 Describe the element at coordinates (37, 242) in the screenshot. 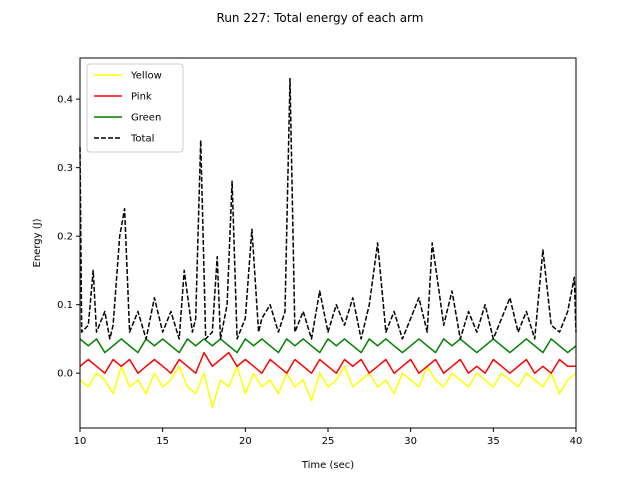

I see `y-axis-label: Energy (J)` at that location.